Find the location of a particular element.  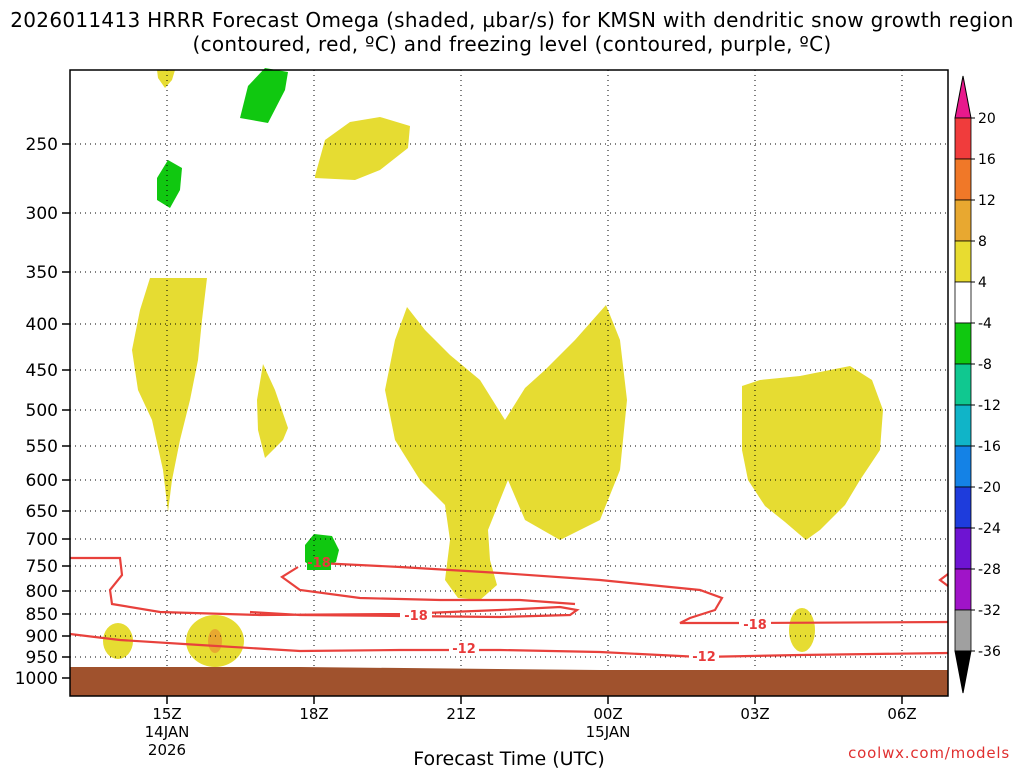

y-tick-label: 1000 is located at coordinates (36, 679).